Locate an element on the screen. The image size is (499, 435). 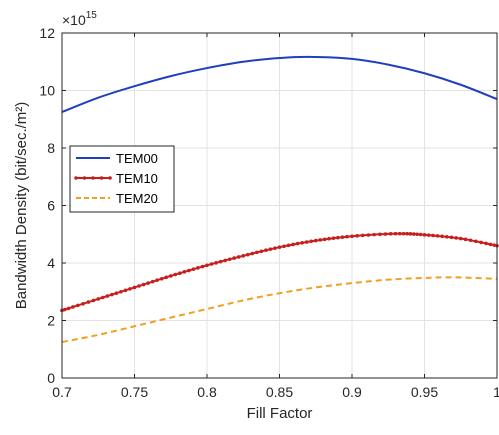
y-exponent-label: ×10¹⁵ is located at coordinates (79, 19).